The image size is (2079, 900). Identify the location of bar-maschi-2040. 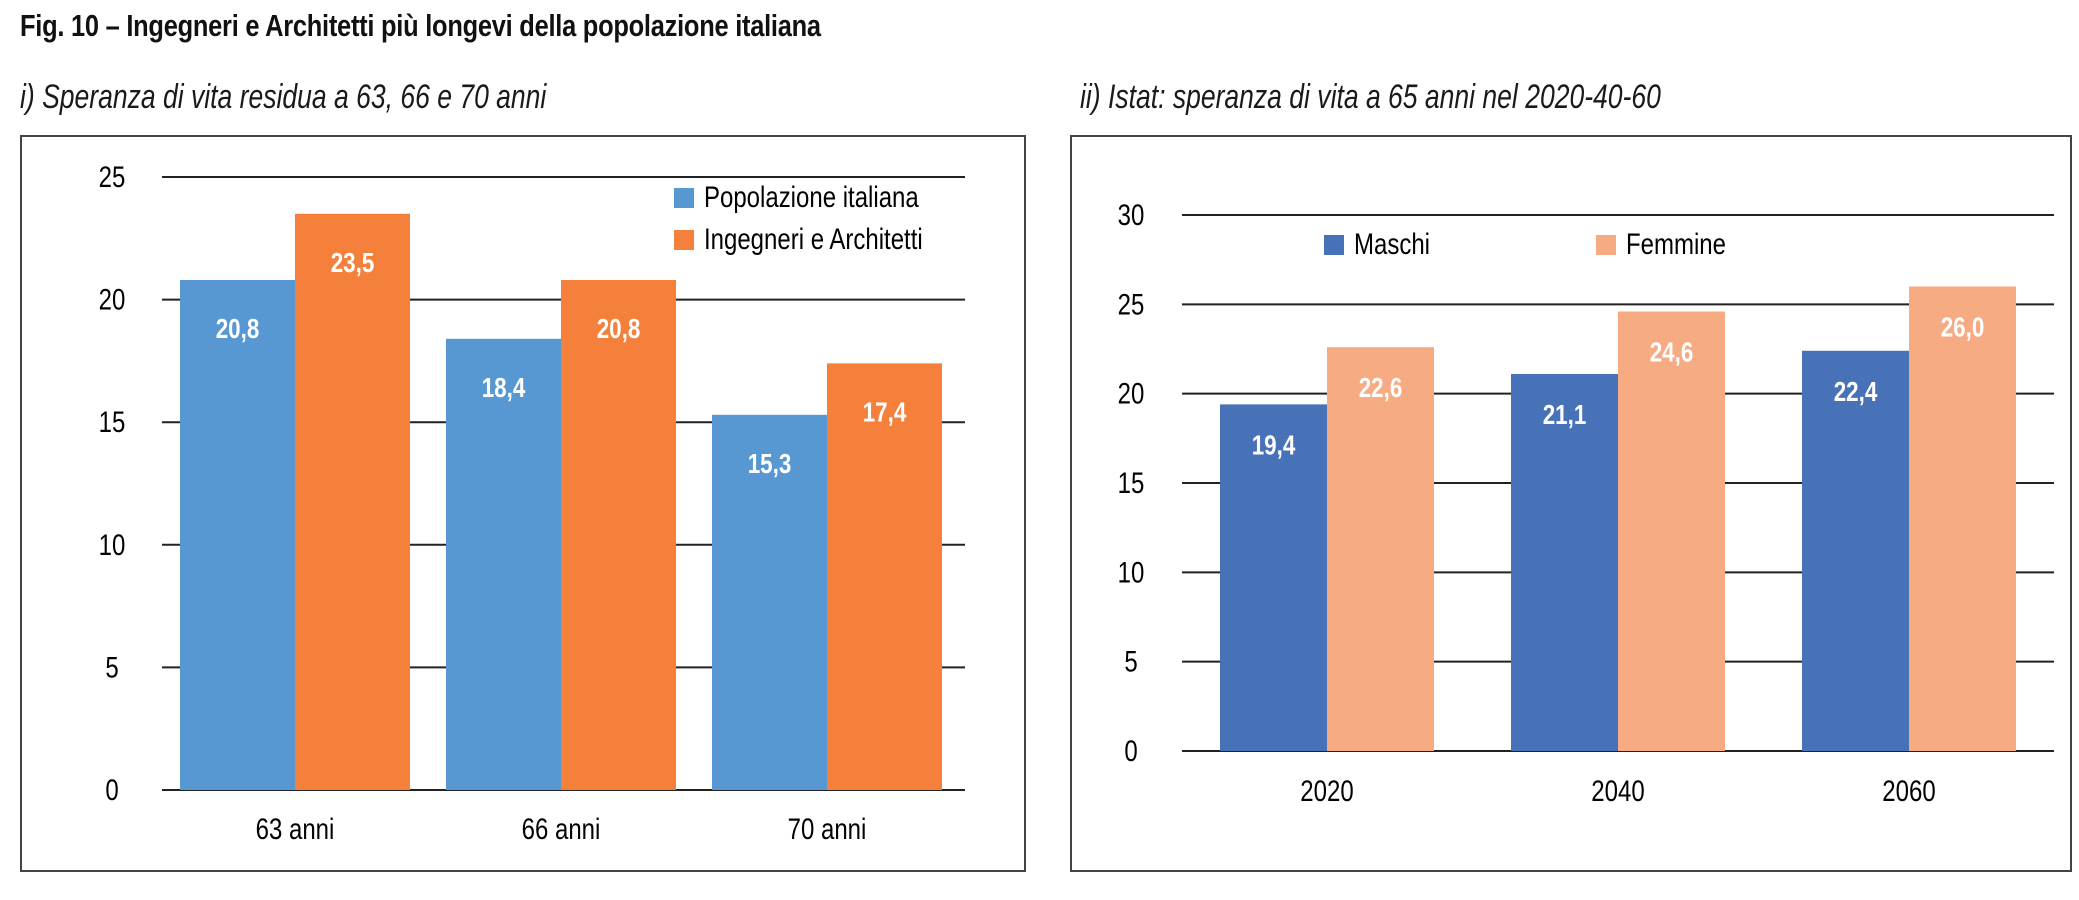
(1564, 562).